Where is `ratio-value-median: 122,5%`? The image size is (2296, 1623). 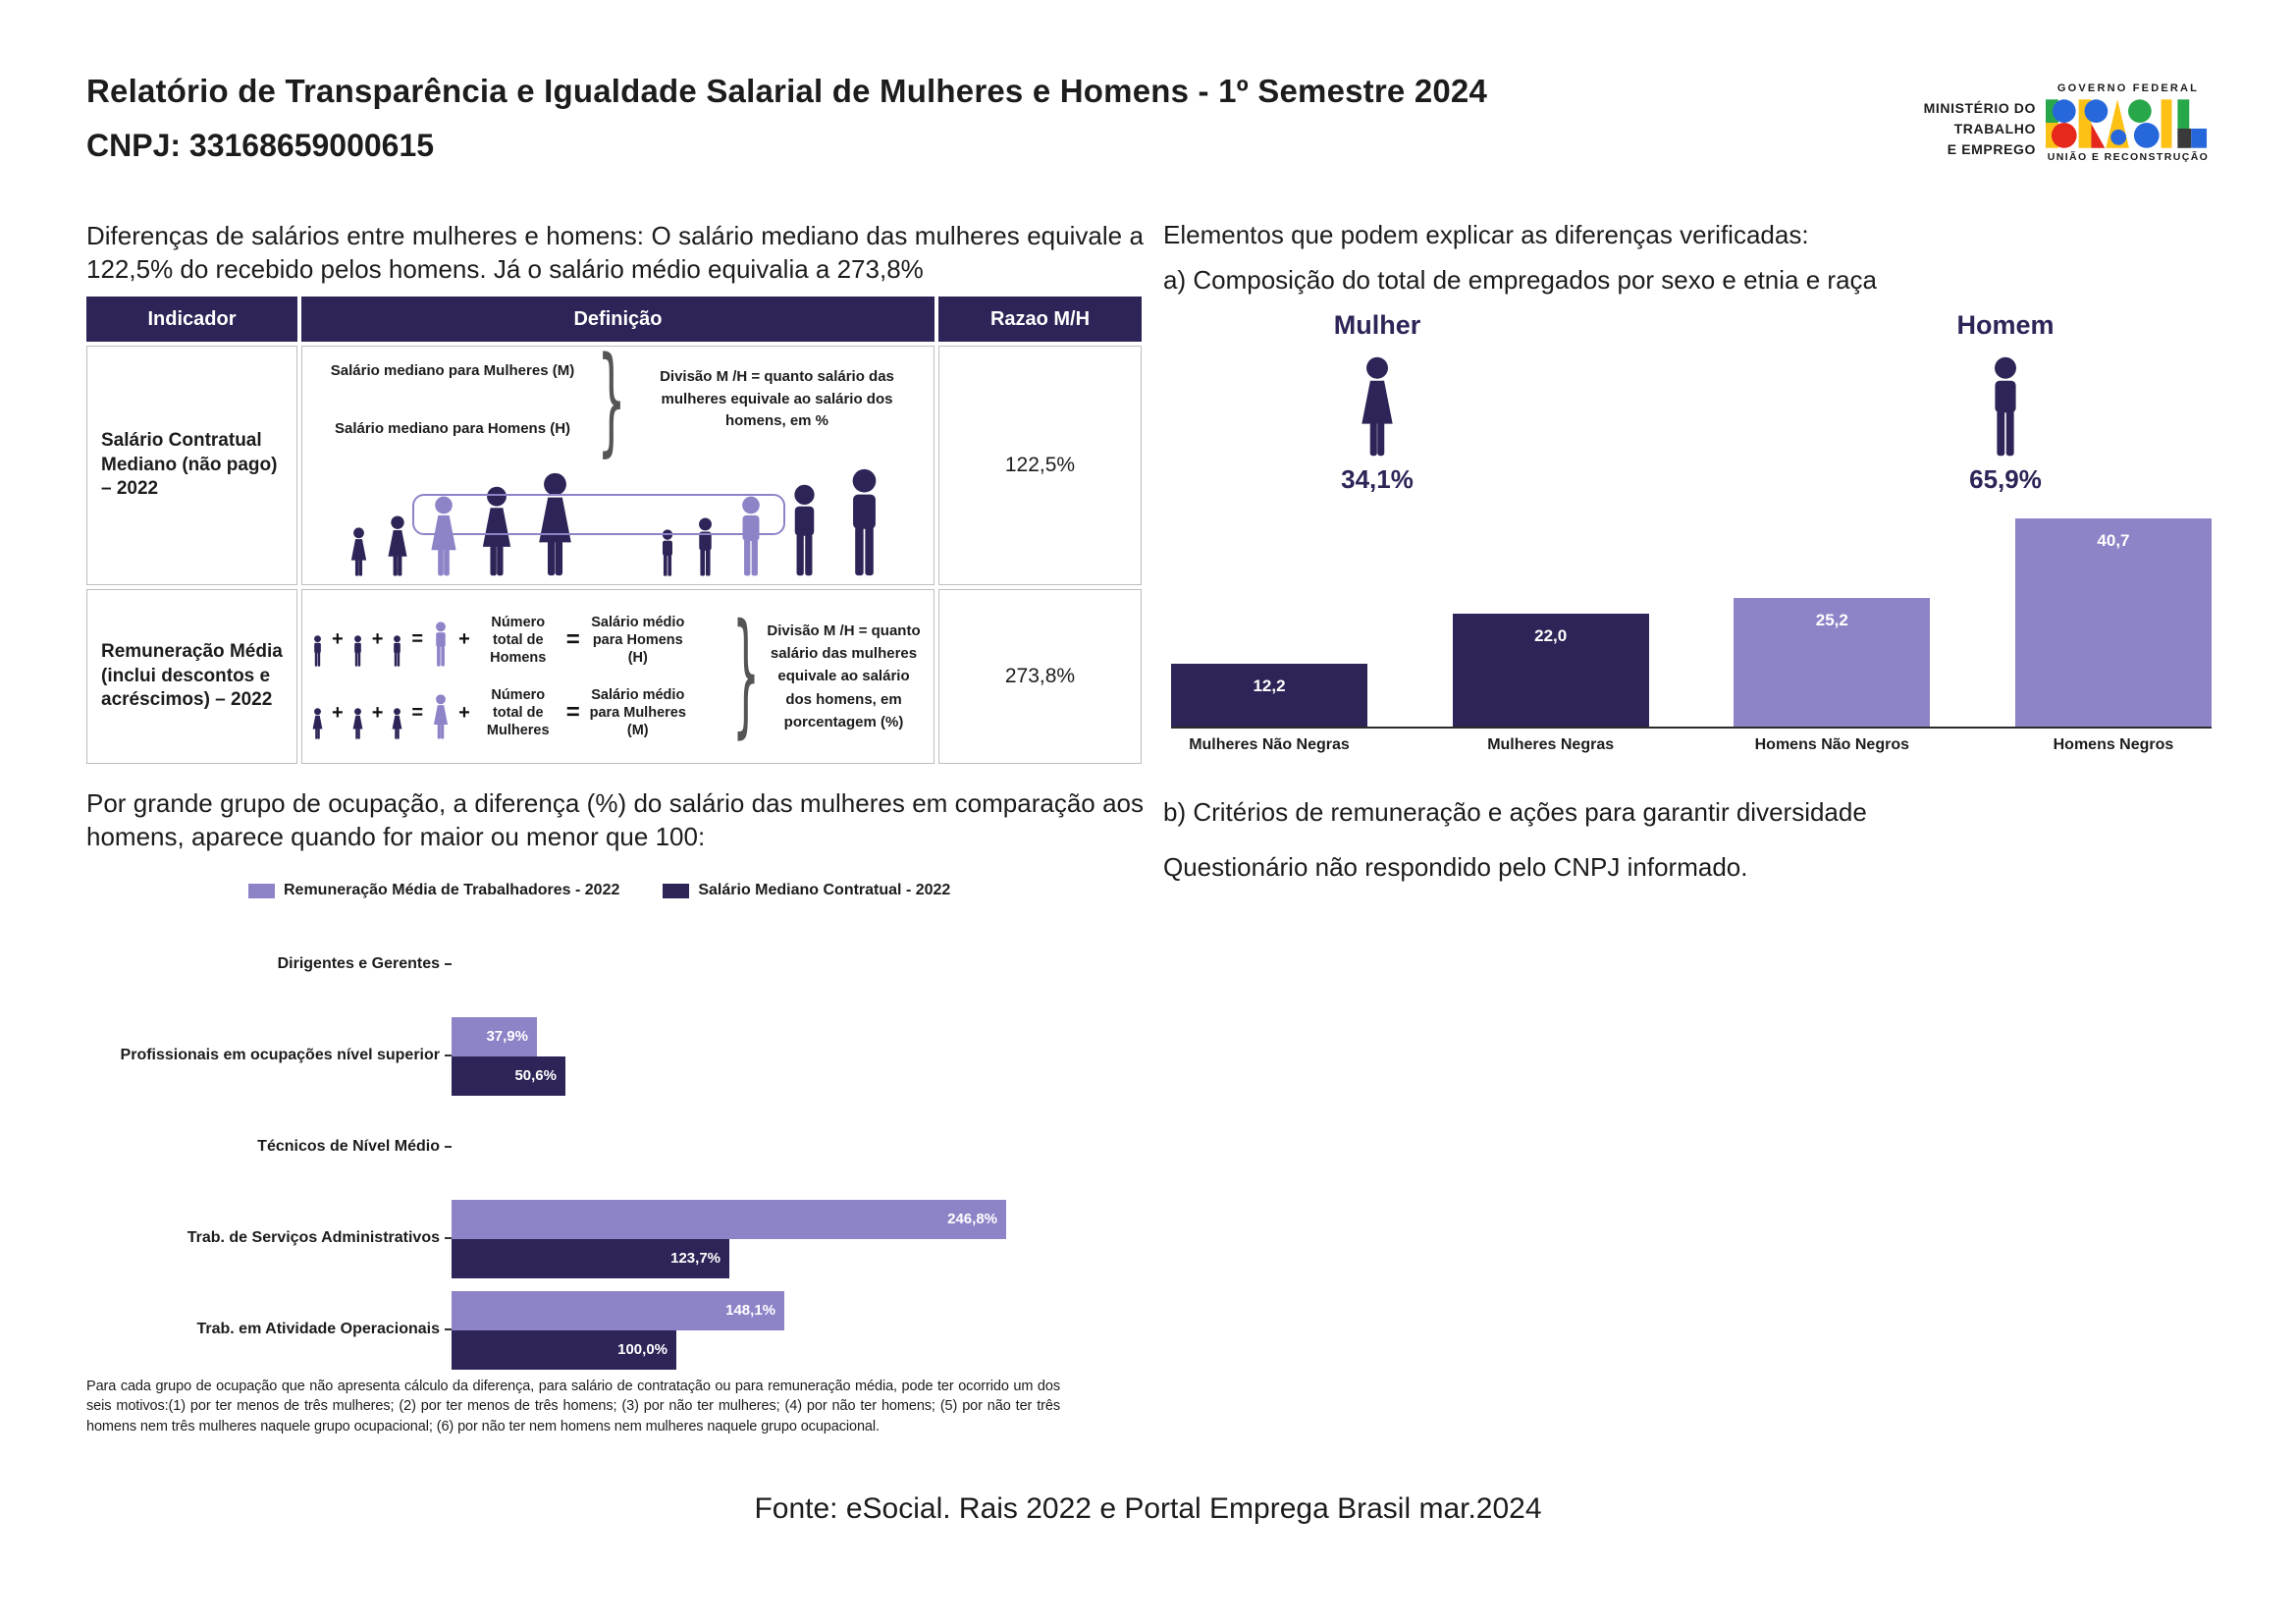 ratio-value-median: 122,5% is located at coordinates (1040, 465).